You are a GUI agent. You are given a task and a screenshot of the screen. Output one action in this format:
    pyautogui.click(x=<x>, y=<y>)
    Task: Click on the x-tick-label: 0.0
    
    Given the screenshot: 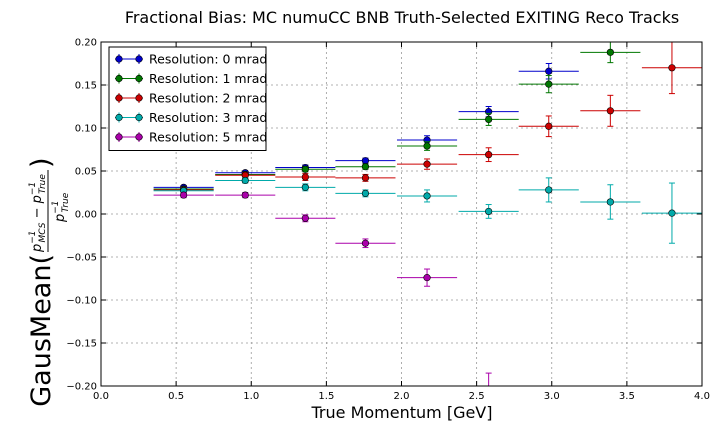 What is the action you would take?
    pyautogui.click(x=101, y=396)
    